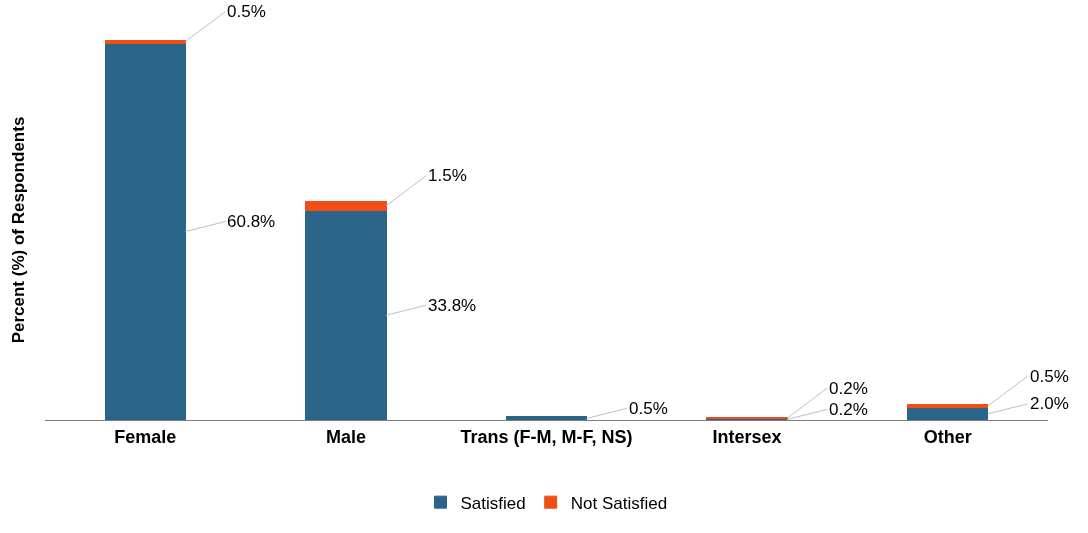  Describe the element at coordinates (145, 436) in the screenshot. I see `x-tick-label: Female` at that location.